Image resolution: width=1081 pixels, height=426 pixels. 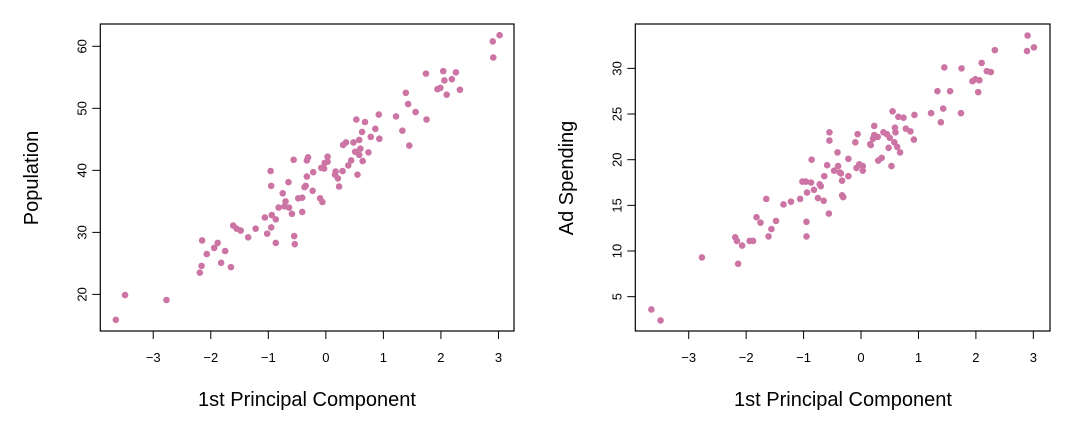 What do you see at coordinates (918, 357) in the screenshot?
I see `x-tick-label: 1` at bounding box center [918, 357].